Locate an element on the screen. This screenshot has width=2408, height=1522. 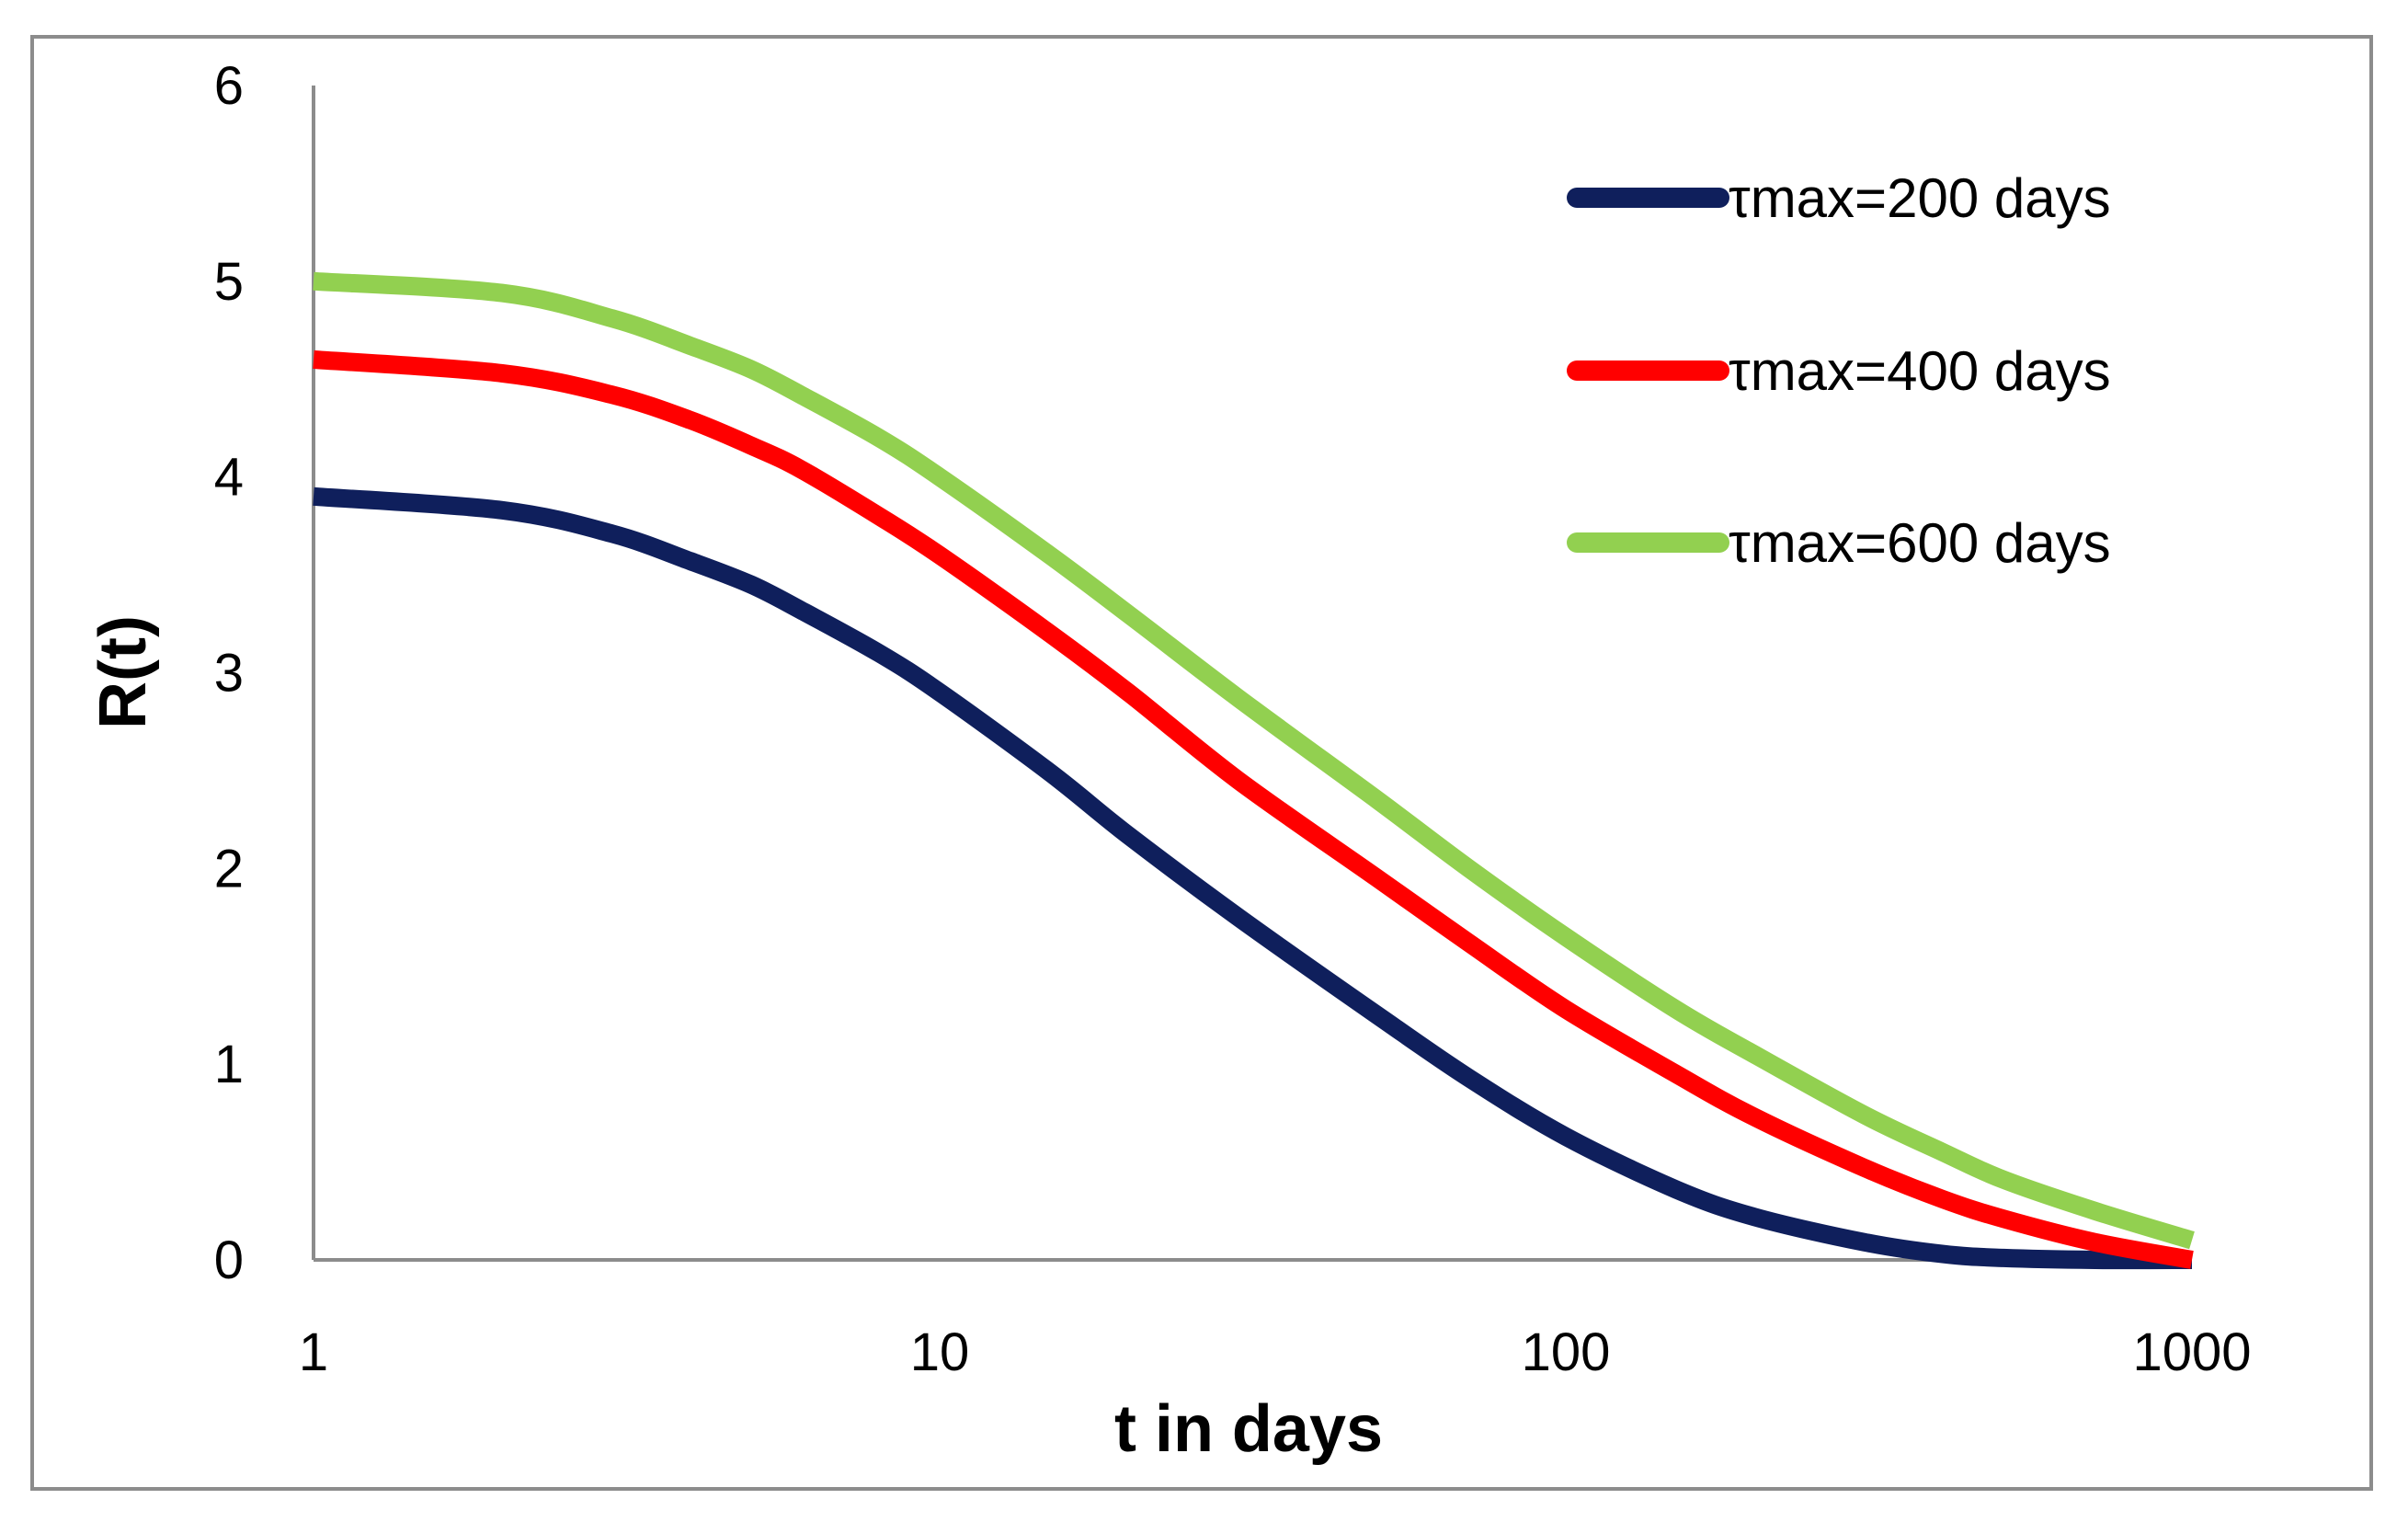
x-tick-label: 10 is located at coordinates (940, 1352).